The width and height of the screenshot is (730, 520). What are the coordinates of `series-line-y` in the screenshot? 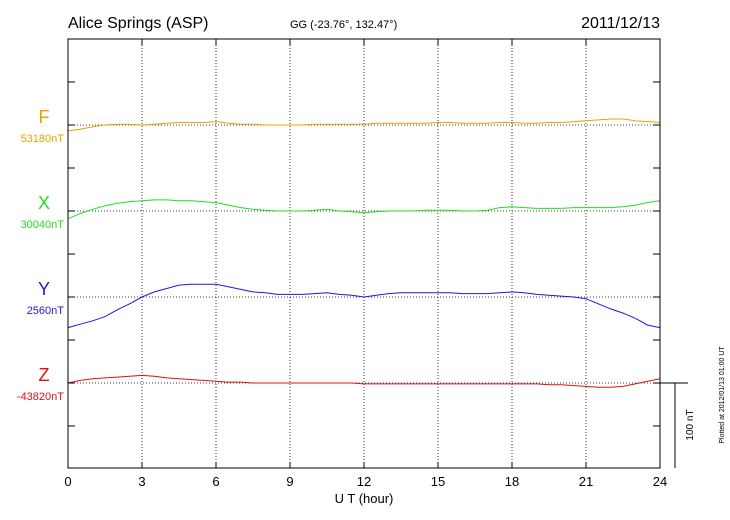 It's located at (364, 306).